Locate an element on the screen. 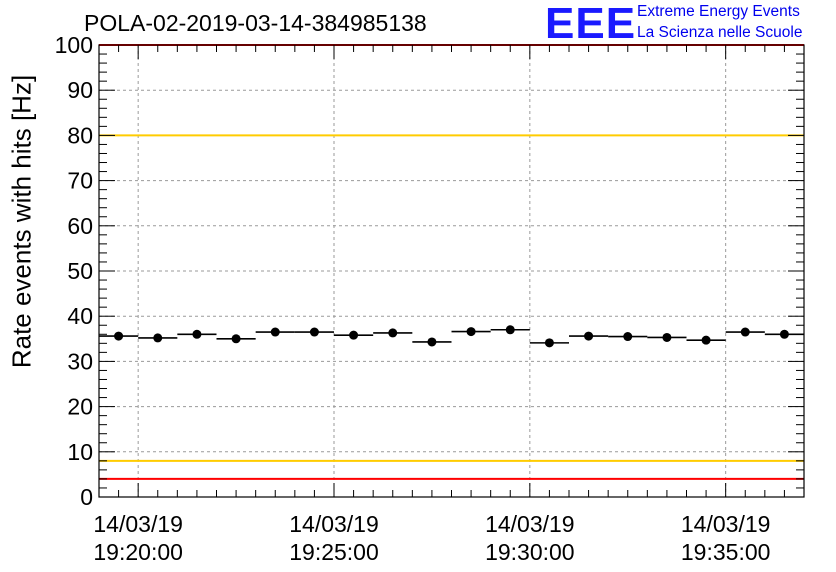 Image resolution: width=836 pixels, height=572 pixels. y-tick-label: 10 is located at coordinates (80, 452).